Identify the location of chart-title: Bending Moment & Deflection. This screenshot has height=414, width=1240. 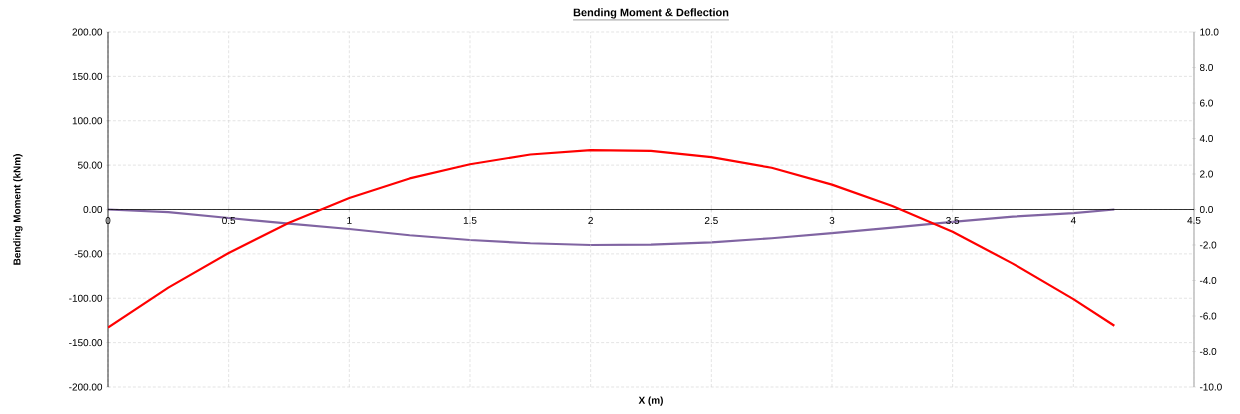
(651, 13).